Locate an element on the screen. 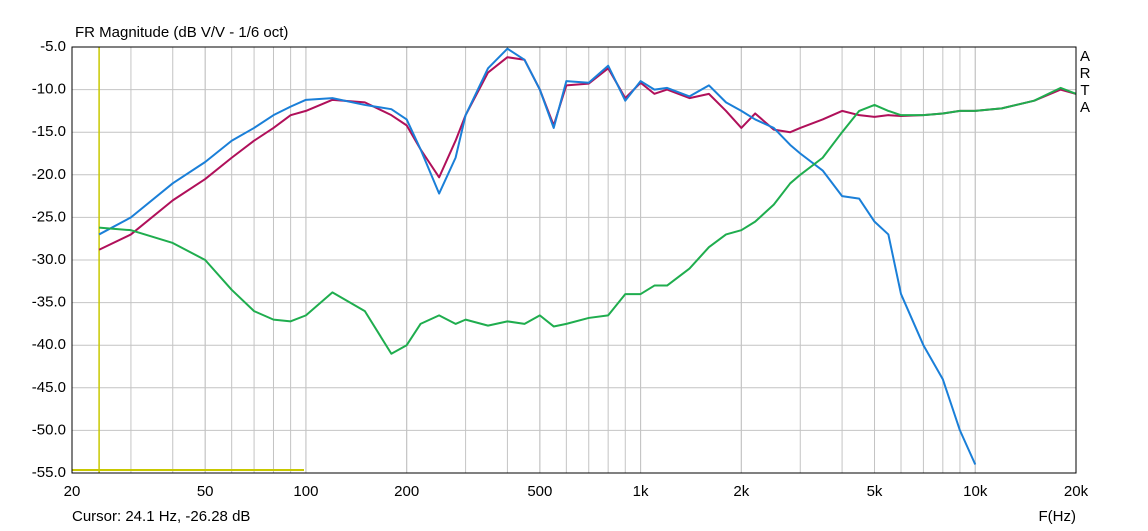  x-tick-label: 2k is located at coordinates (741, 491).